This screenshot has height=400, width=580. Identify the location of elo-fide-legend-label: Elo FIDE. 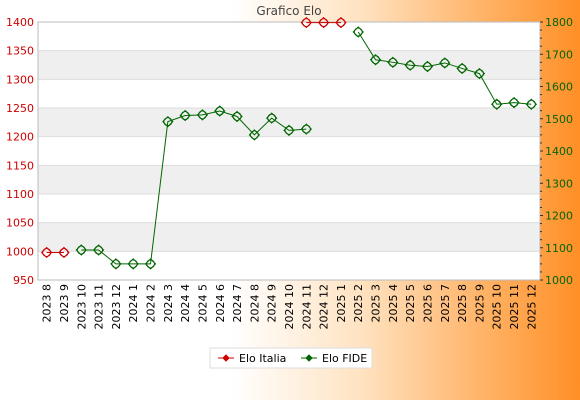
(344, 358).